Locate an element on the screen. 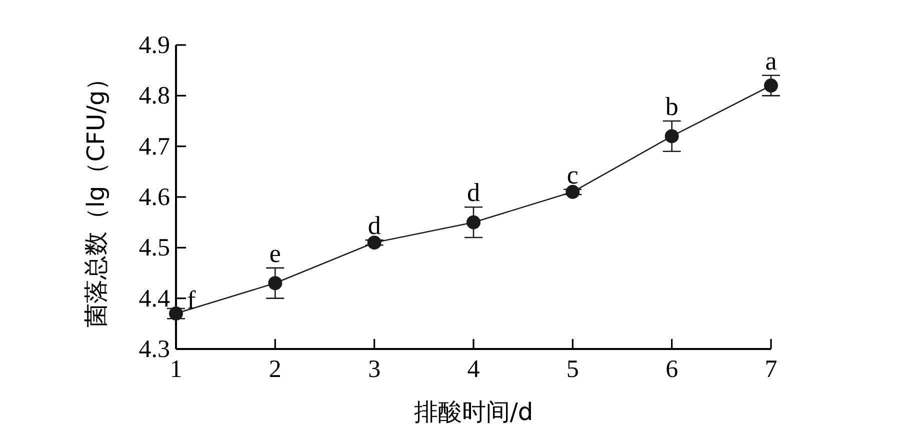  x-tick-label: 1 is located at coordinates (176, 369).